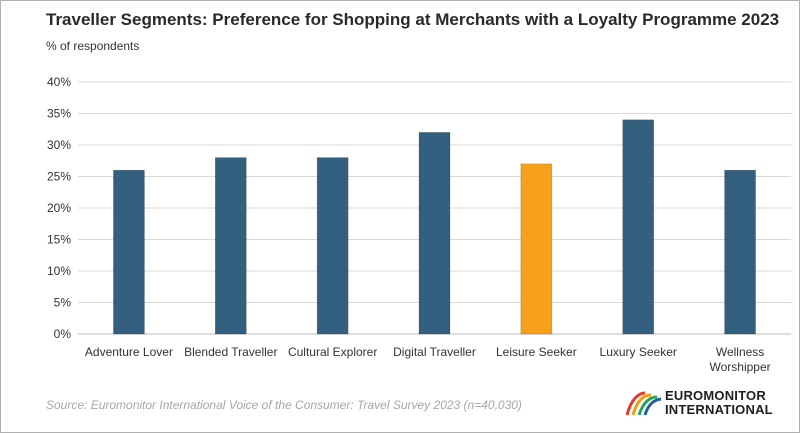  Describe the element at coordinates (638, 352) in the screenshot. I see `x-tick-label: Luxury Seeker` at that location.